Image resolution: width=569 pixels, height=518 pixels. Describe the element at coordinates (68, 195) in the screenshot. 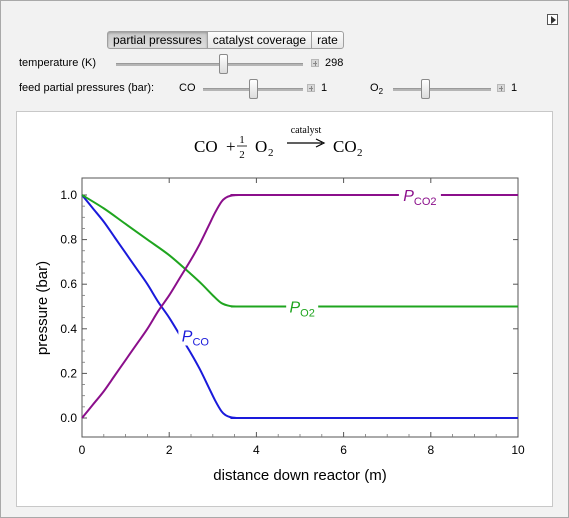

I see `y-tick-label: 1.0` at that location.